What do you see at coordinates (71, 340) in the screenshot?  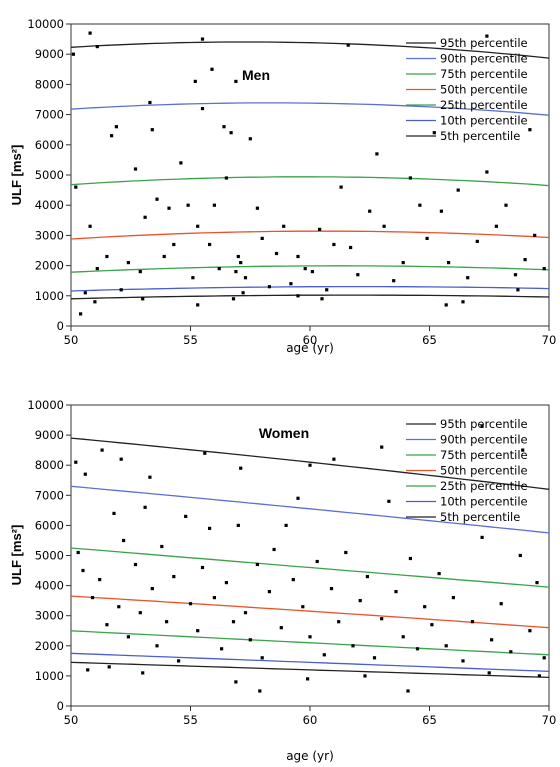 I see `x-tick-label: 50` at bounding box center [71, 340].